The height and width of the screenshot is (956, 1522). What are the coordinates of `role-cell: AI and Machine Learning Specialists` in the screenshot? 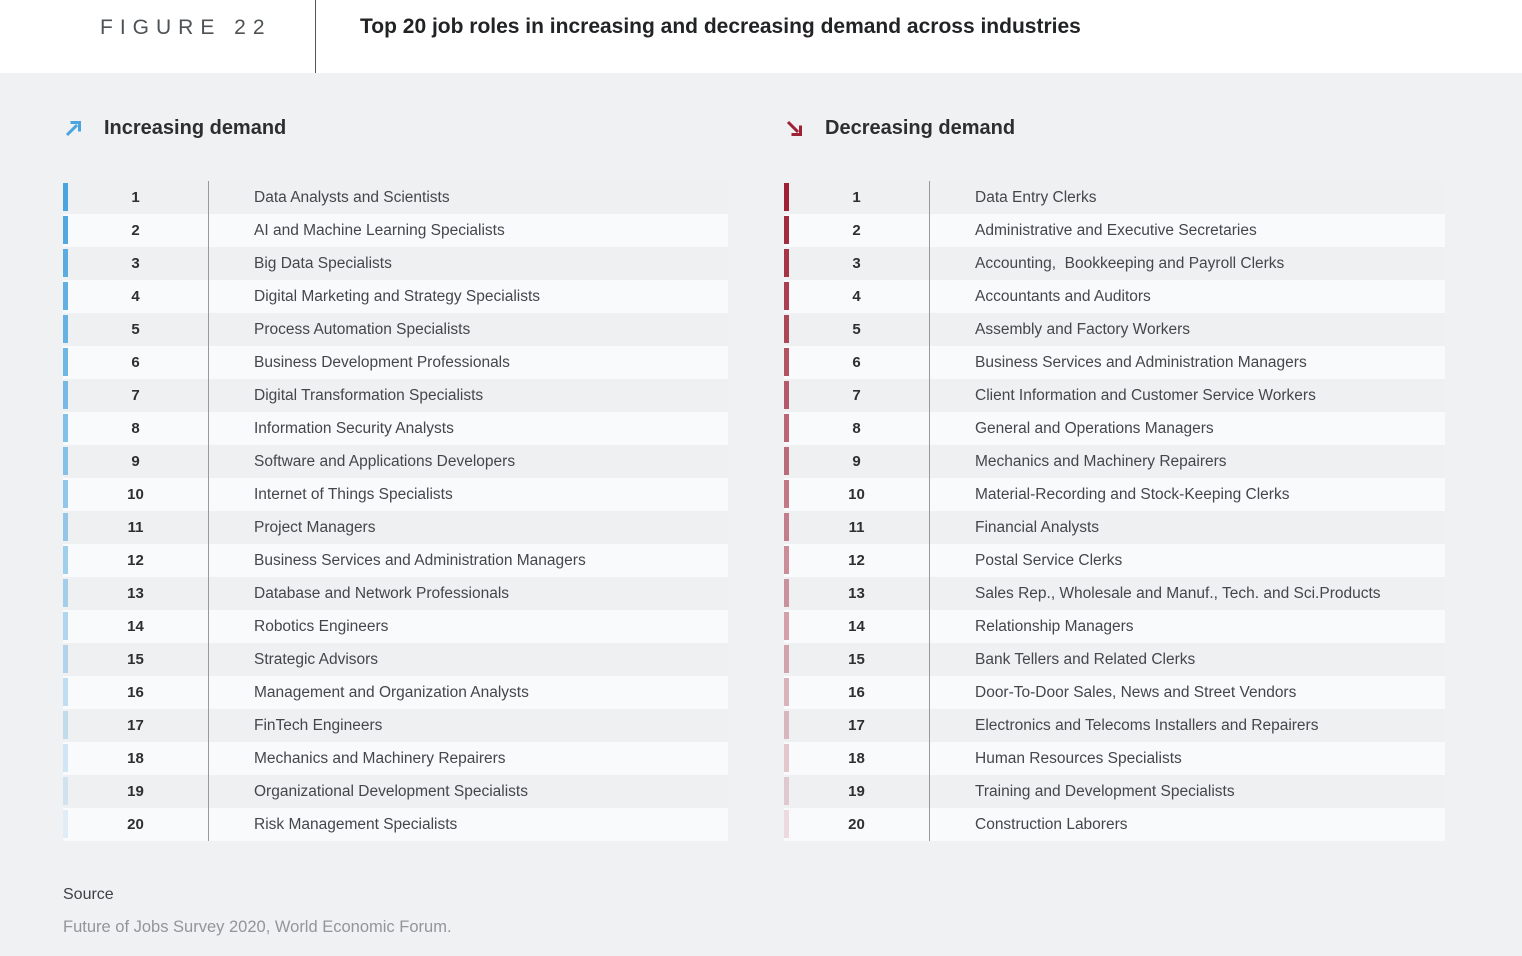 It's located at (379, 230).